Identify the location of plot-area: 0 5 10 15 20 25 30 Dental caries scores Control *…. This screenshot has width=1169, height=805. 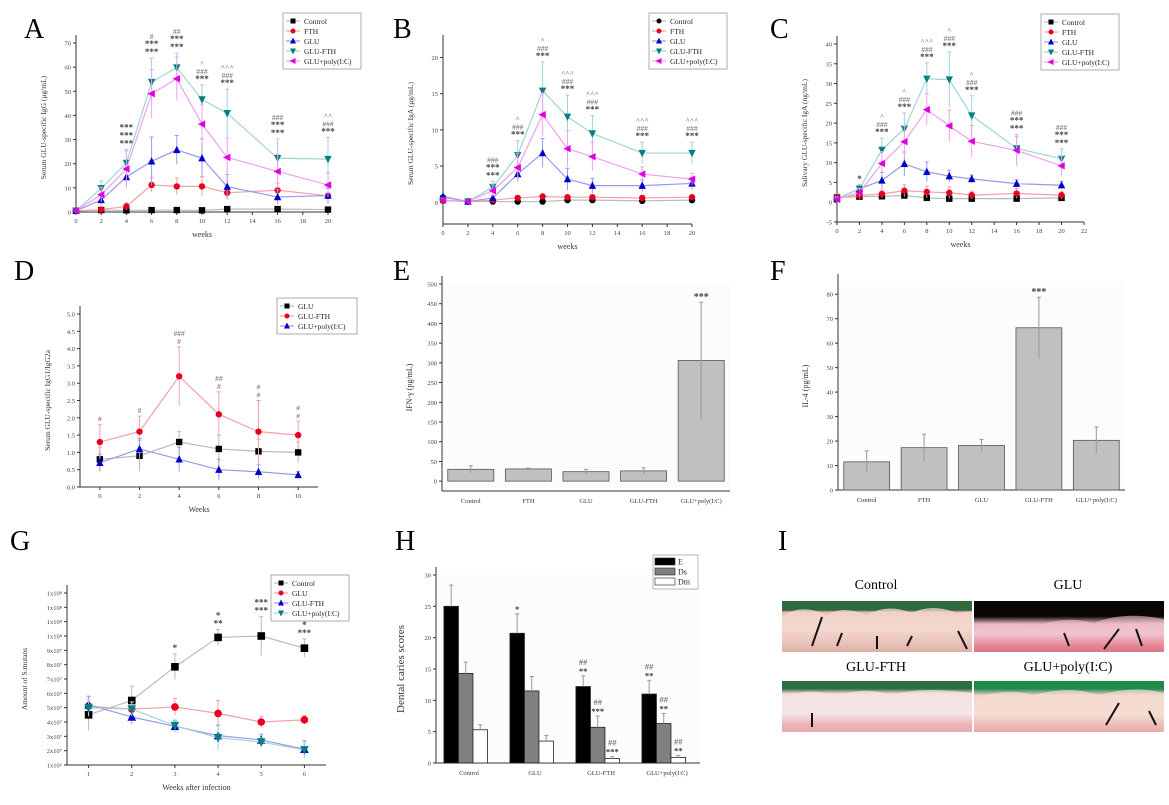
(547, 672).